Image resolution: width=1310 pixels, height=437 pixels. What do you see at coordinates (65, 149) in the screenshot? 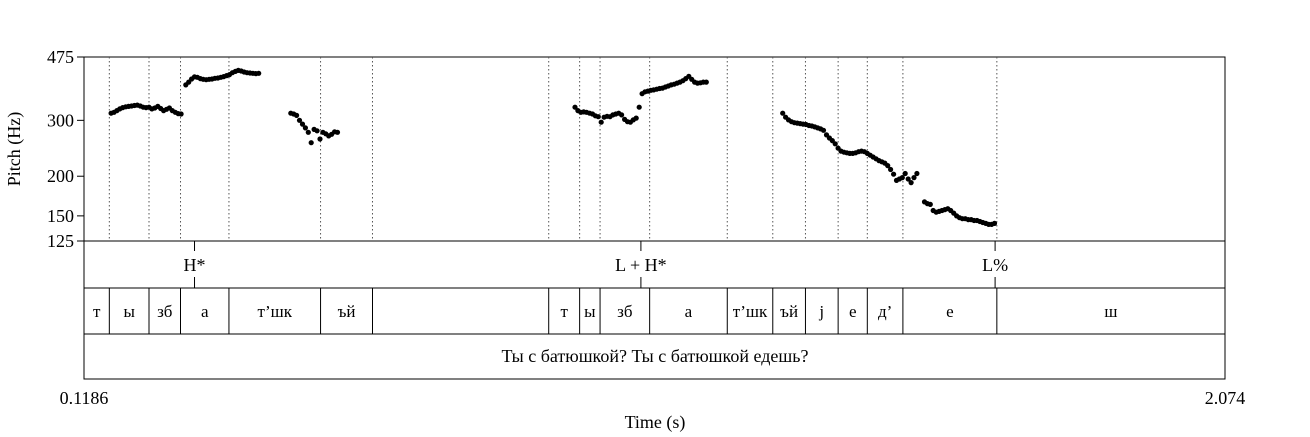
I see `y-axis: 125 150 200 300 475` at bounding box center [65, 149].